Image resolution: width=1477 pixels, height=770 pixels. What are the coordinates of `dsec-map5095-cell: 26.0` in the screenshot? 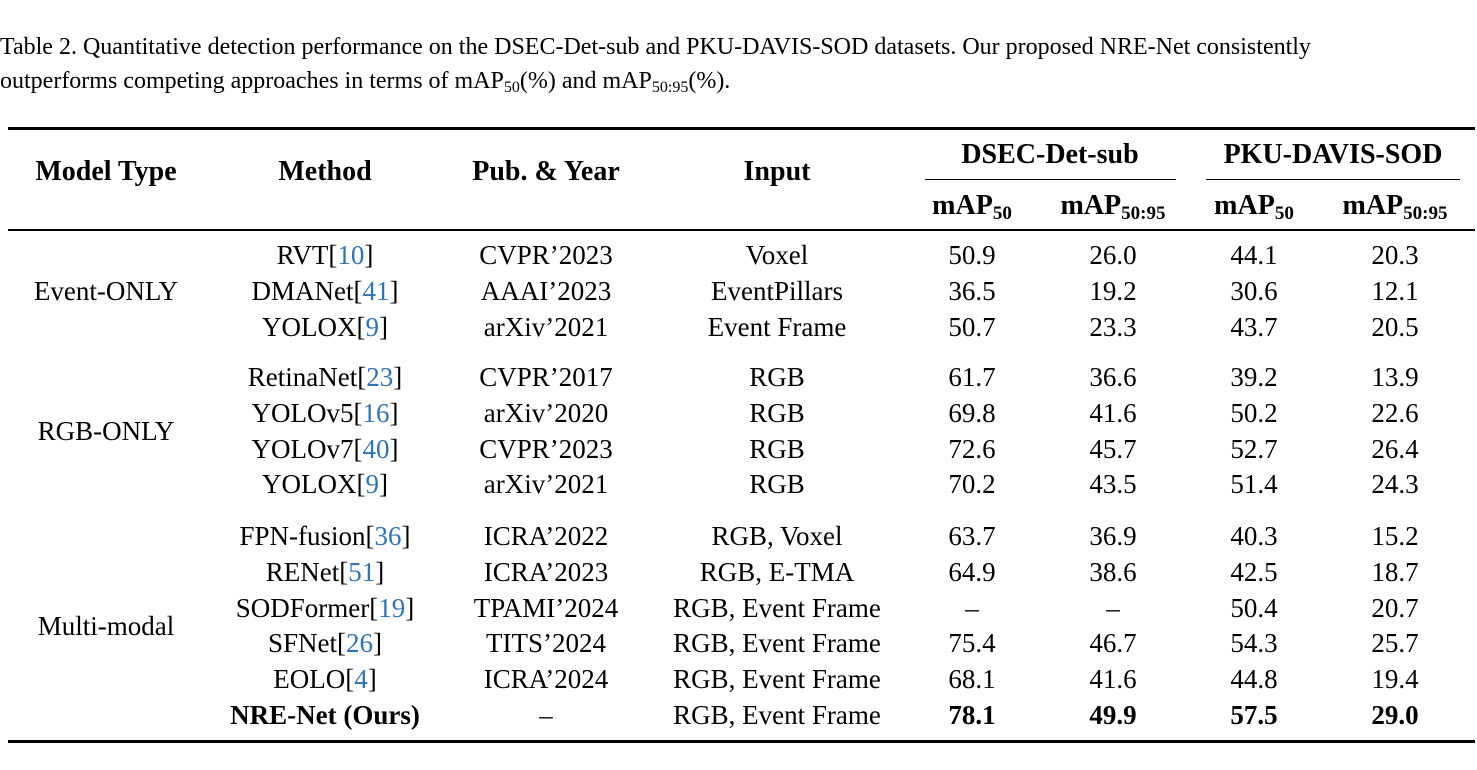 It's located at (1113, 255).